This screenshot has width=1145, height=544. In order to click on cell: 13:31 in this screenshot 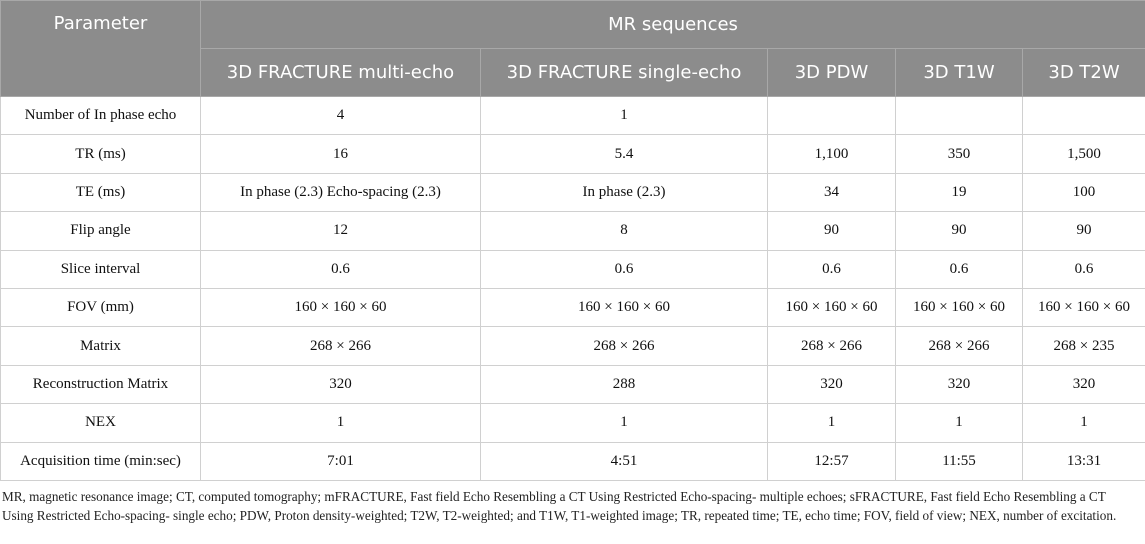, I will do `click(1083, 461)`.